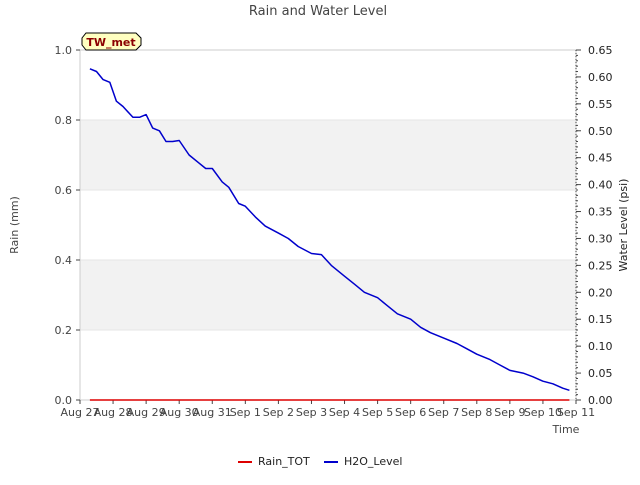 This screenshot has width=640, height=485. Describe the element at coordinates (14, 225) in the screenshot. I see `y-axis-label-left: Rain (mm)` at that location.